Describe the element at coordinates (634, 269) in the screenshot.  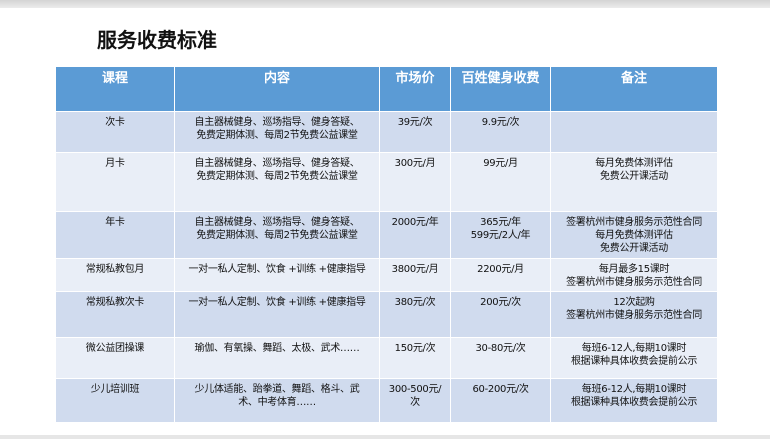
I see `note-line: 每月最多15课时` at that location.